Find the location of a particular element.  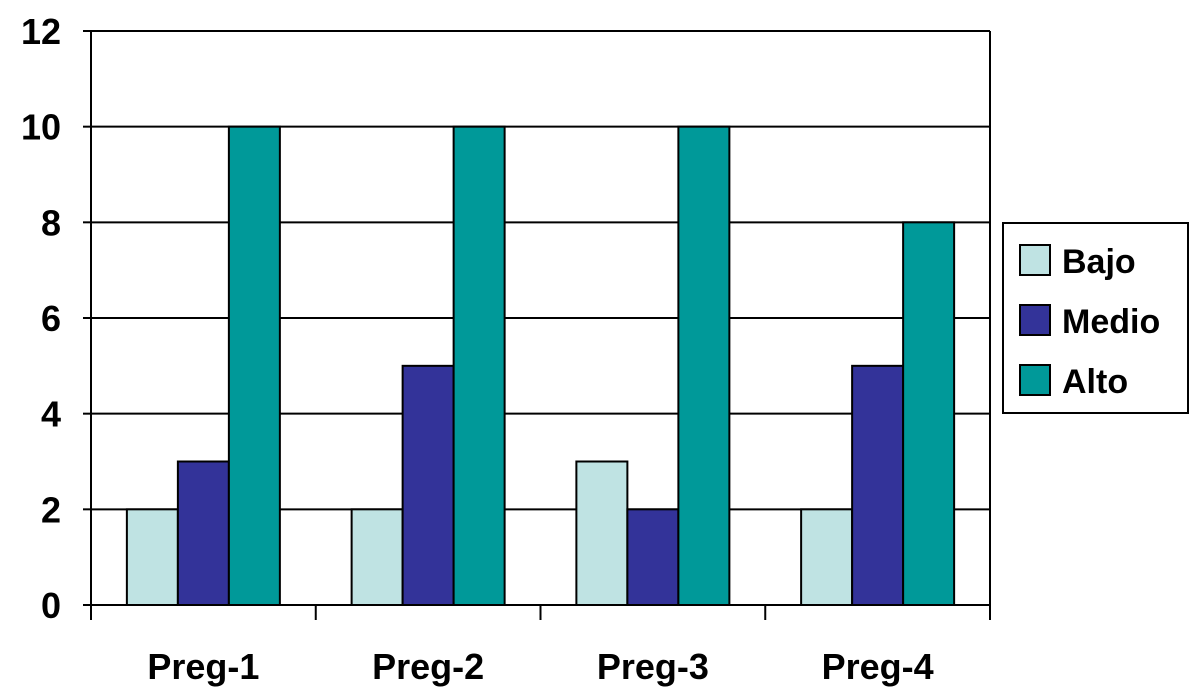

x-tick-labels: Preg-1 Preg-2 Preg-3 Preg-4 is located at coordinates (540, 666).